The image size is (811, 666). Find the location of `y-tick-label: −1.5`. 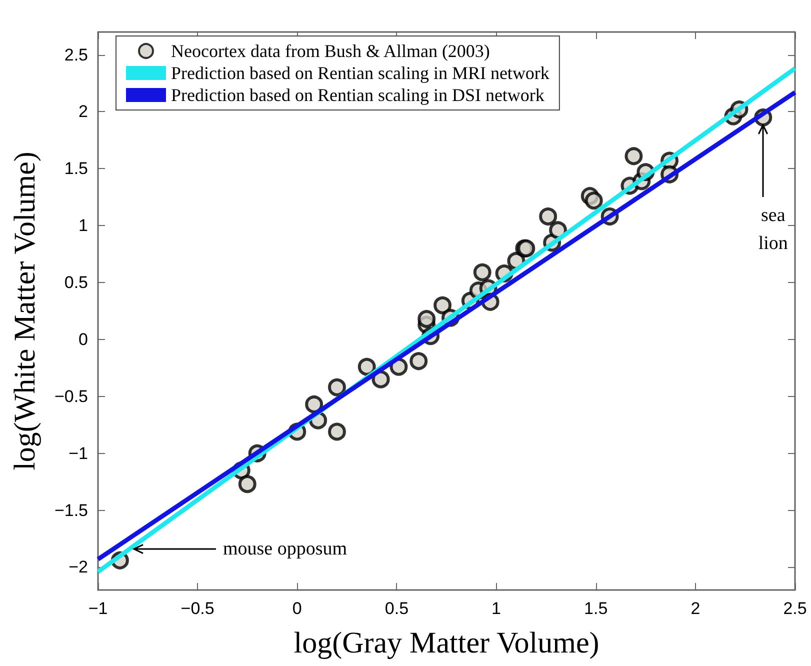

y-tick-label: −1.5 is located at coordinates (71, 510).